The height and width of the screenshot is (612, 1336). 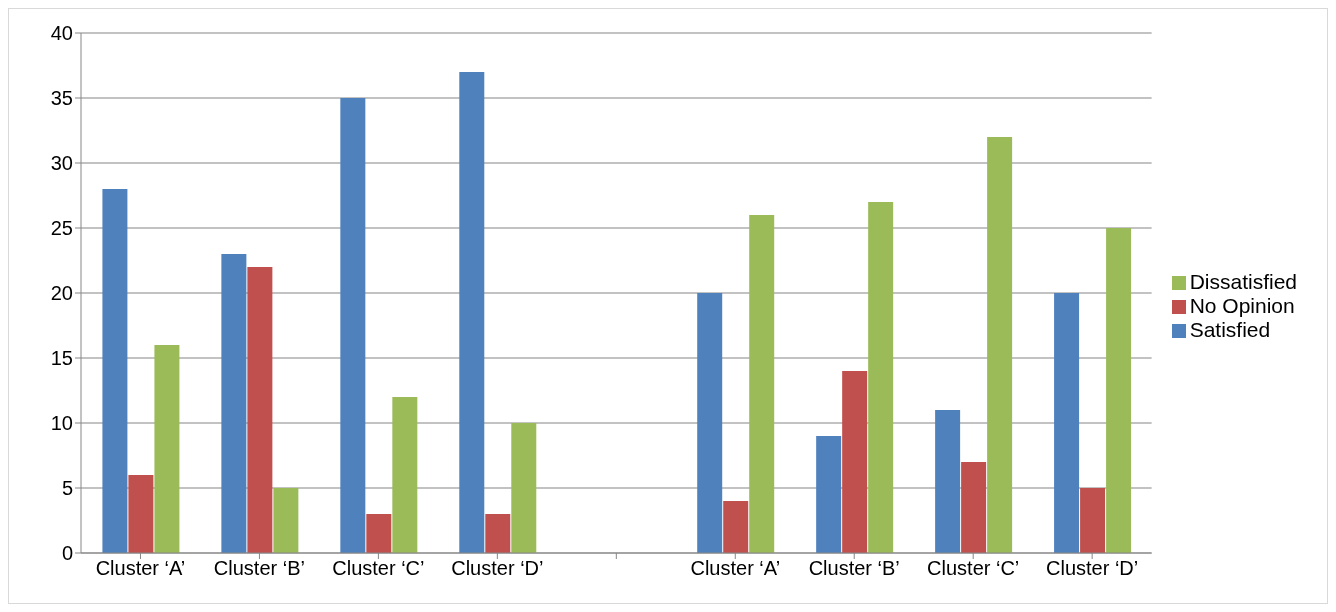 I want to click on y-tick-label: 25, so click(x=61, y=228).